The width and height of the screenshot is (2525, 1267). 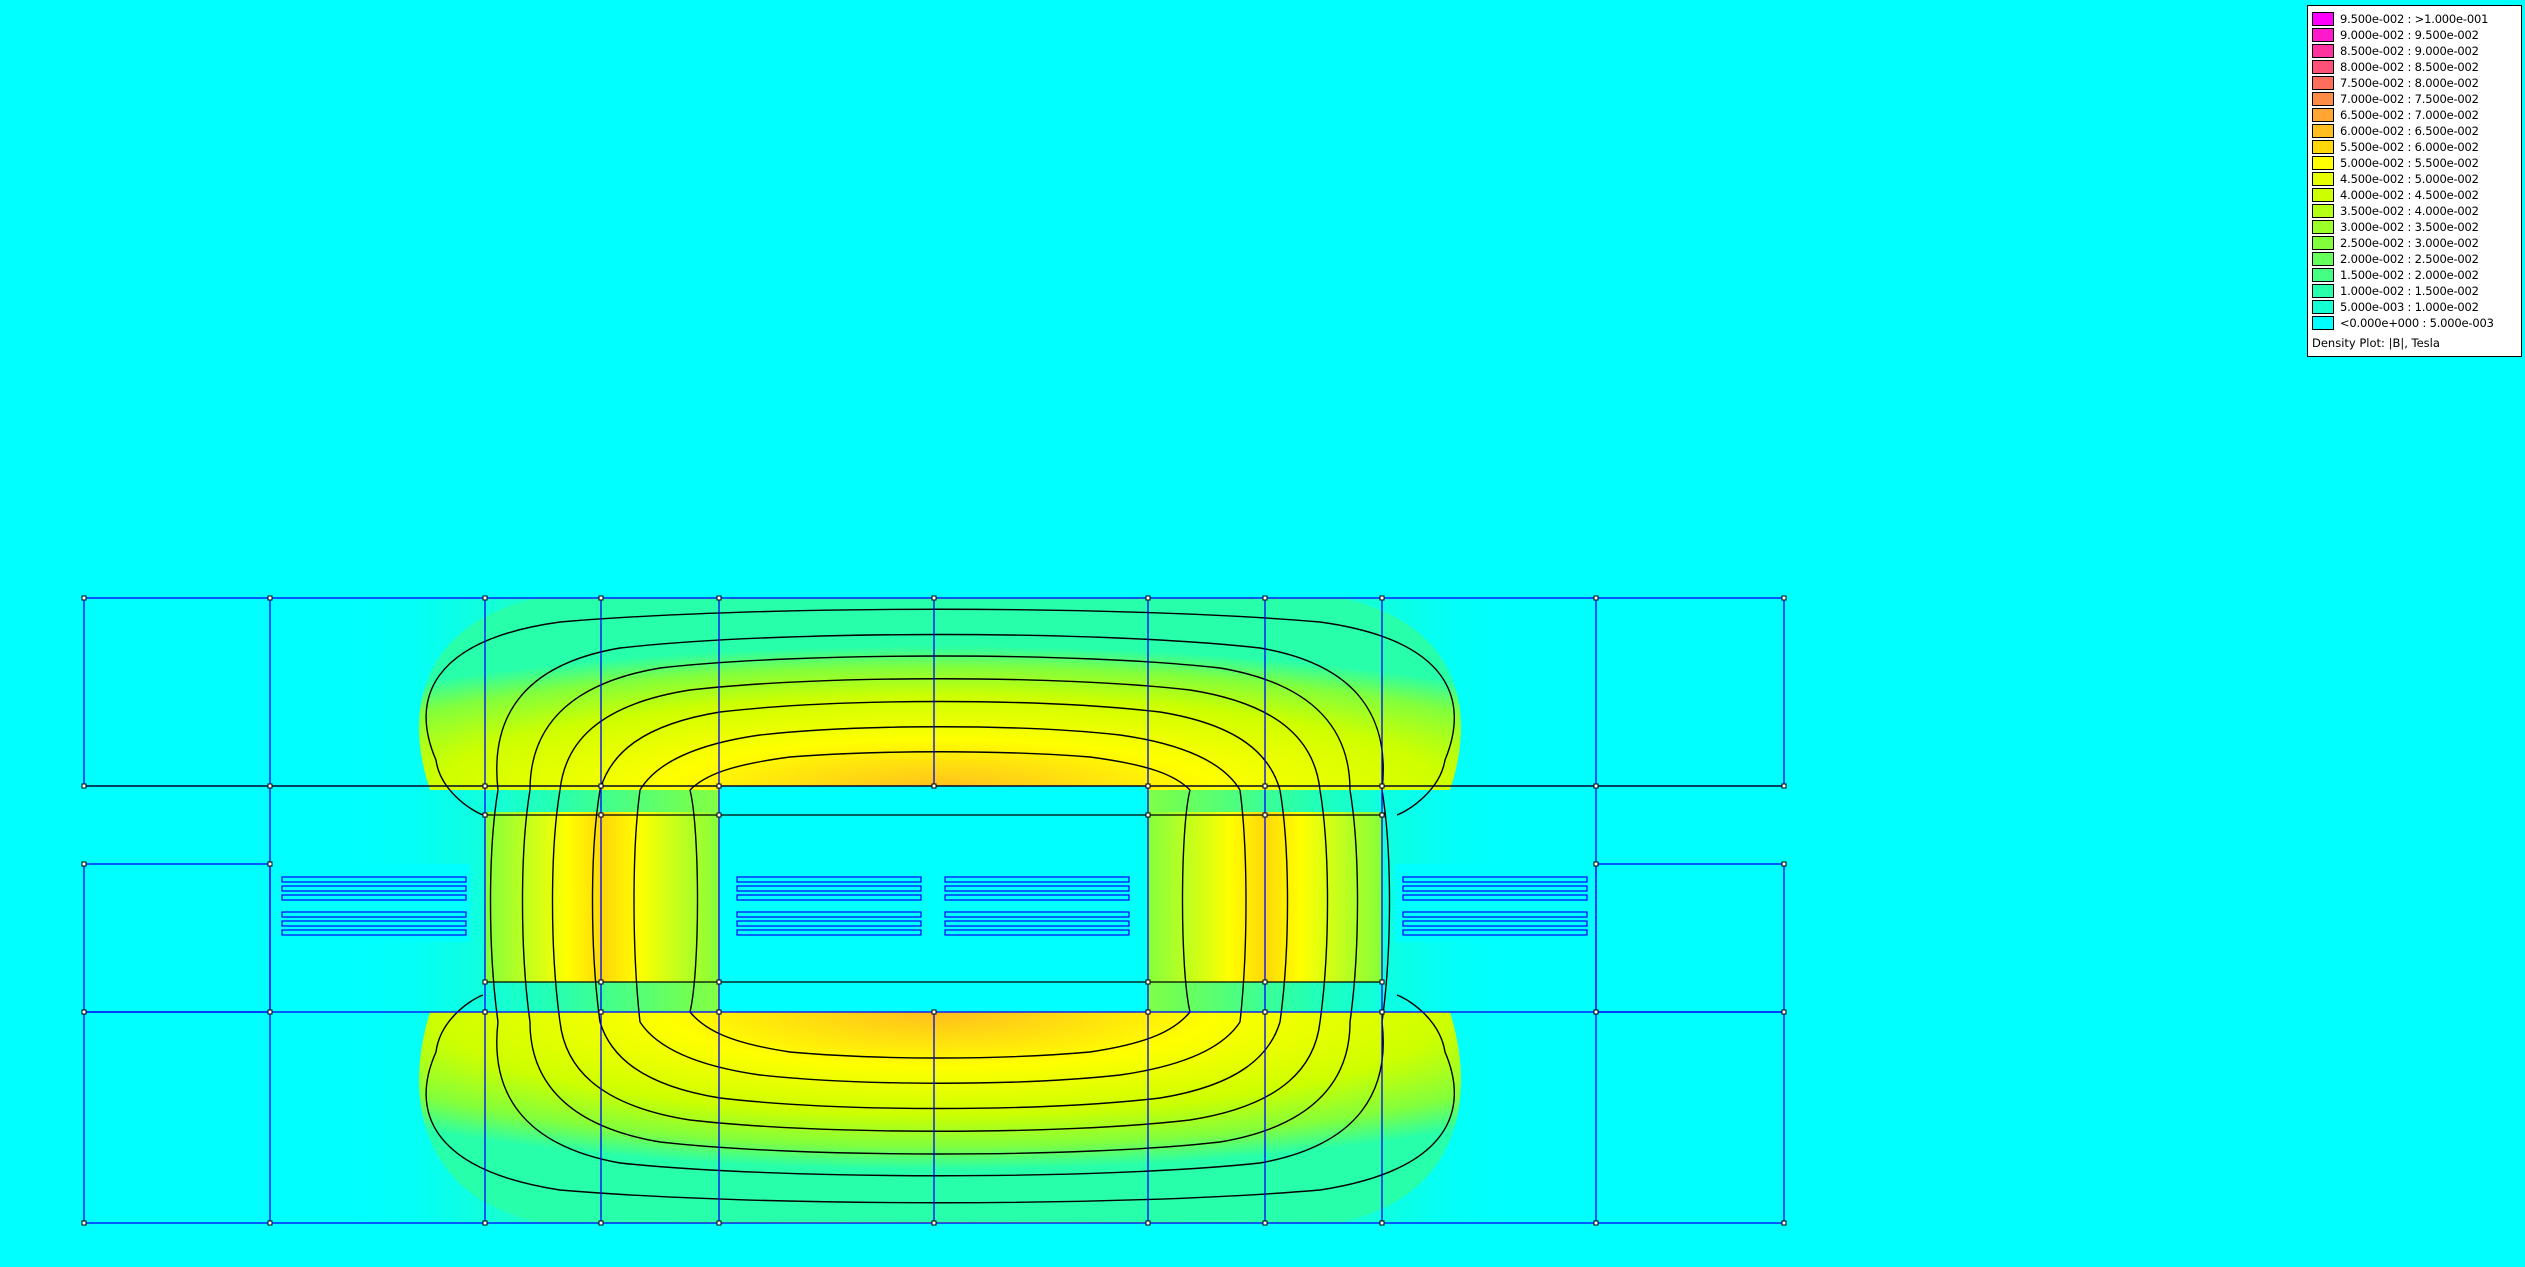 I want to click on legend-entry: 3.500e-002 : 4.000e-002, so click(x=2414, y=211).